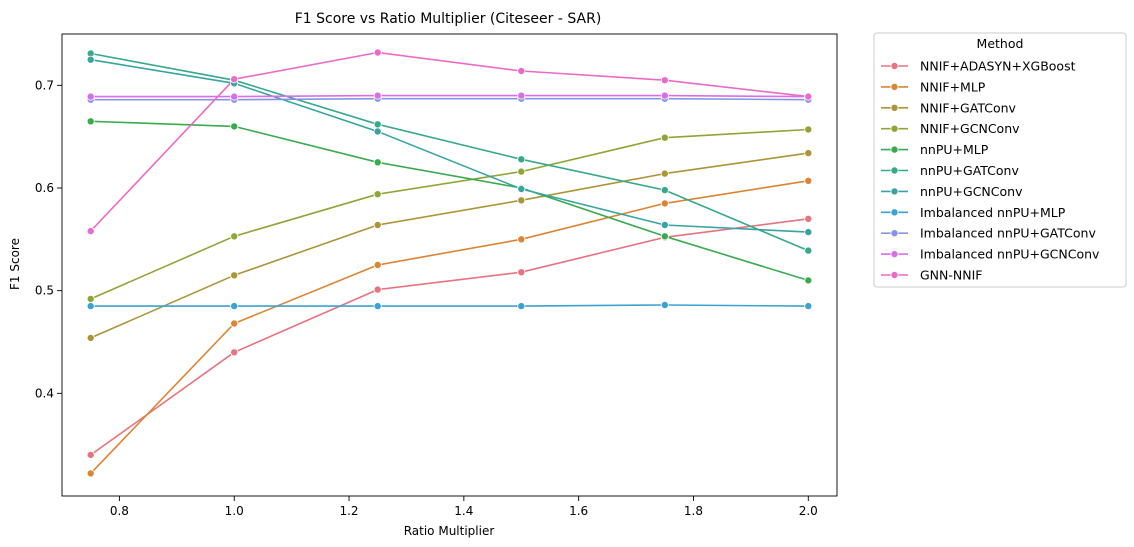 Image resolution: width=1134 pixels, height=547 pixels. Describe the element at coordinates (15, 264) in the screenshot. I see `y-axis-label: F1 Score` at that location.